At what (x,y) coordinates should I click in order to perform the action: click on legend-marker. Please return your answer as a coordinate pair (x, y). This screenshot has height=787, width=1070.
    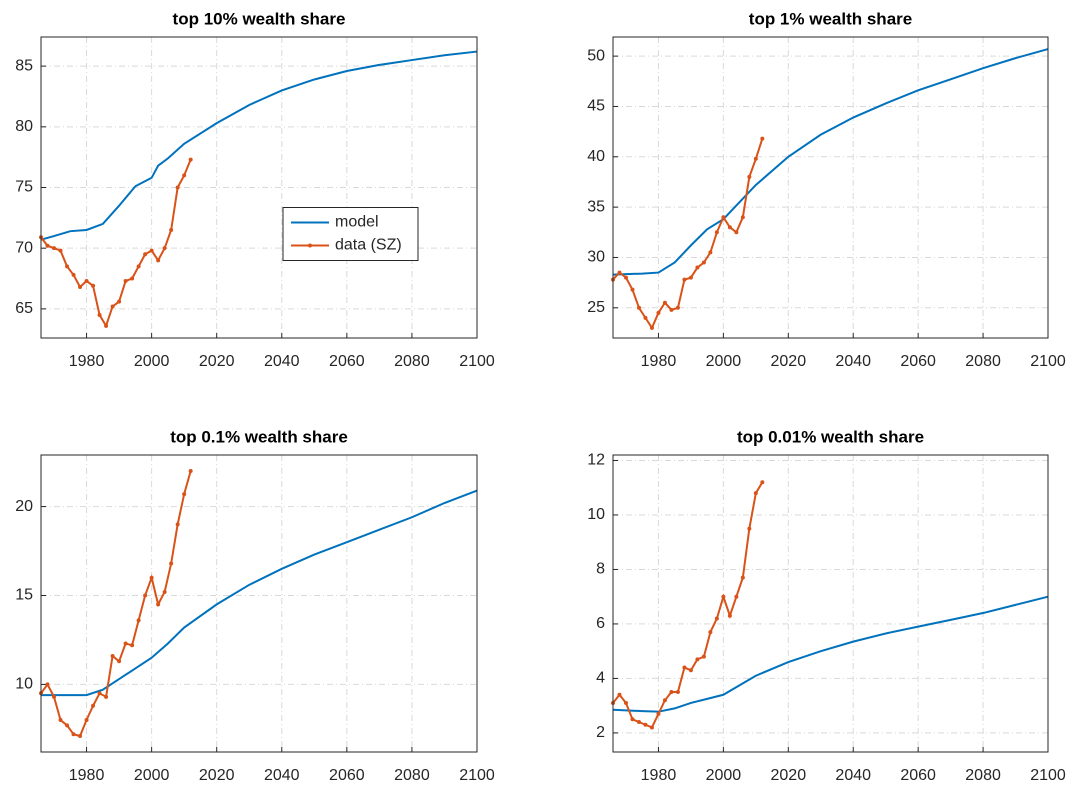
    Looking at the image, I should click on (310, 245).